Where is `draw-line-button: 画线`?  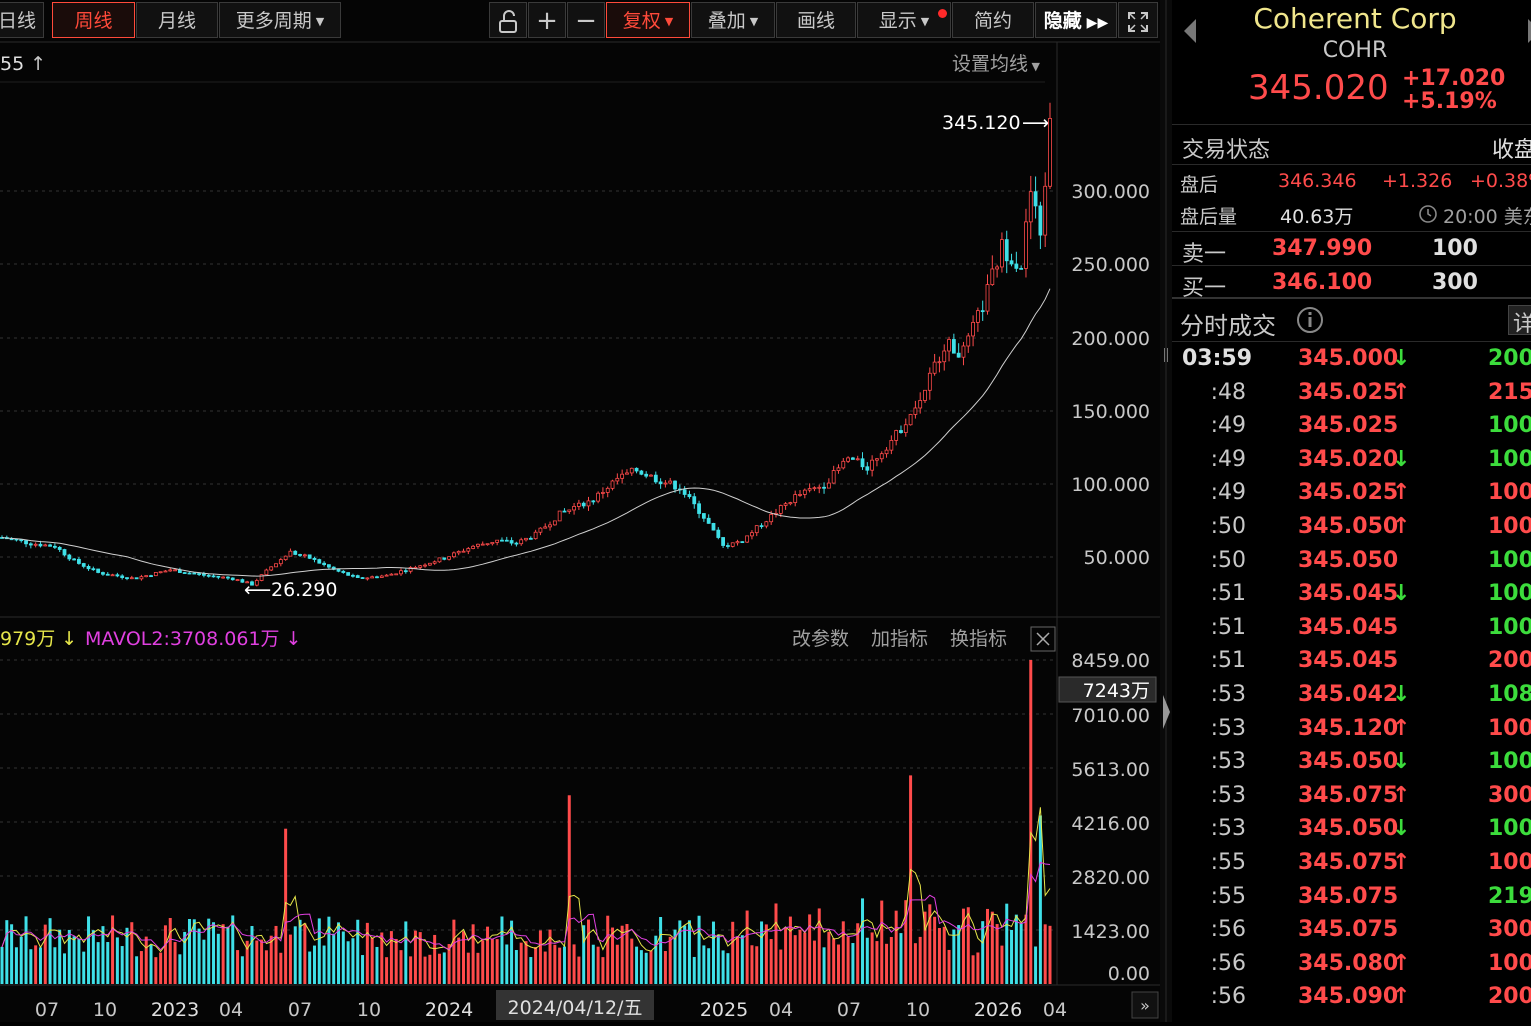 draw-line-button: 画线 is located at coordinates (816, 20).